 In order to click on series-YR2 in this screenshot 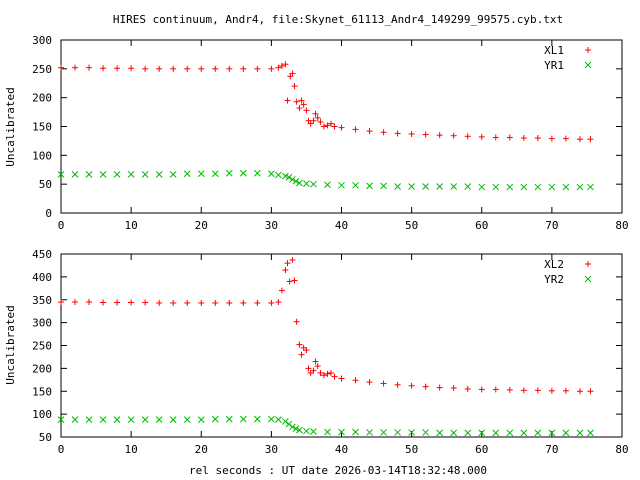, I will do `click(325, 426)`.